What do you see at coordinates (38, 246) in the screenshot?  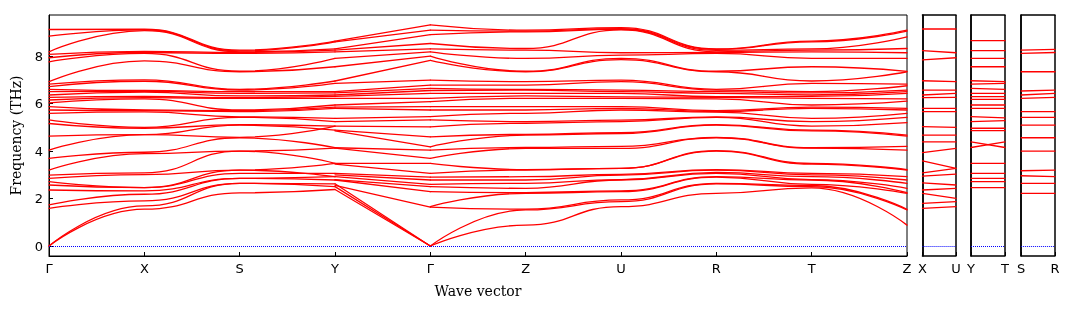 I see `y-tick-label: 0` at bounding box center [38, 246].